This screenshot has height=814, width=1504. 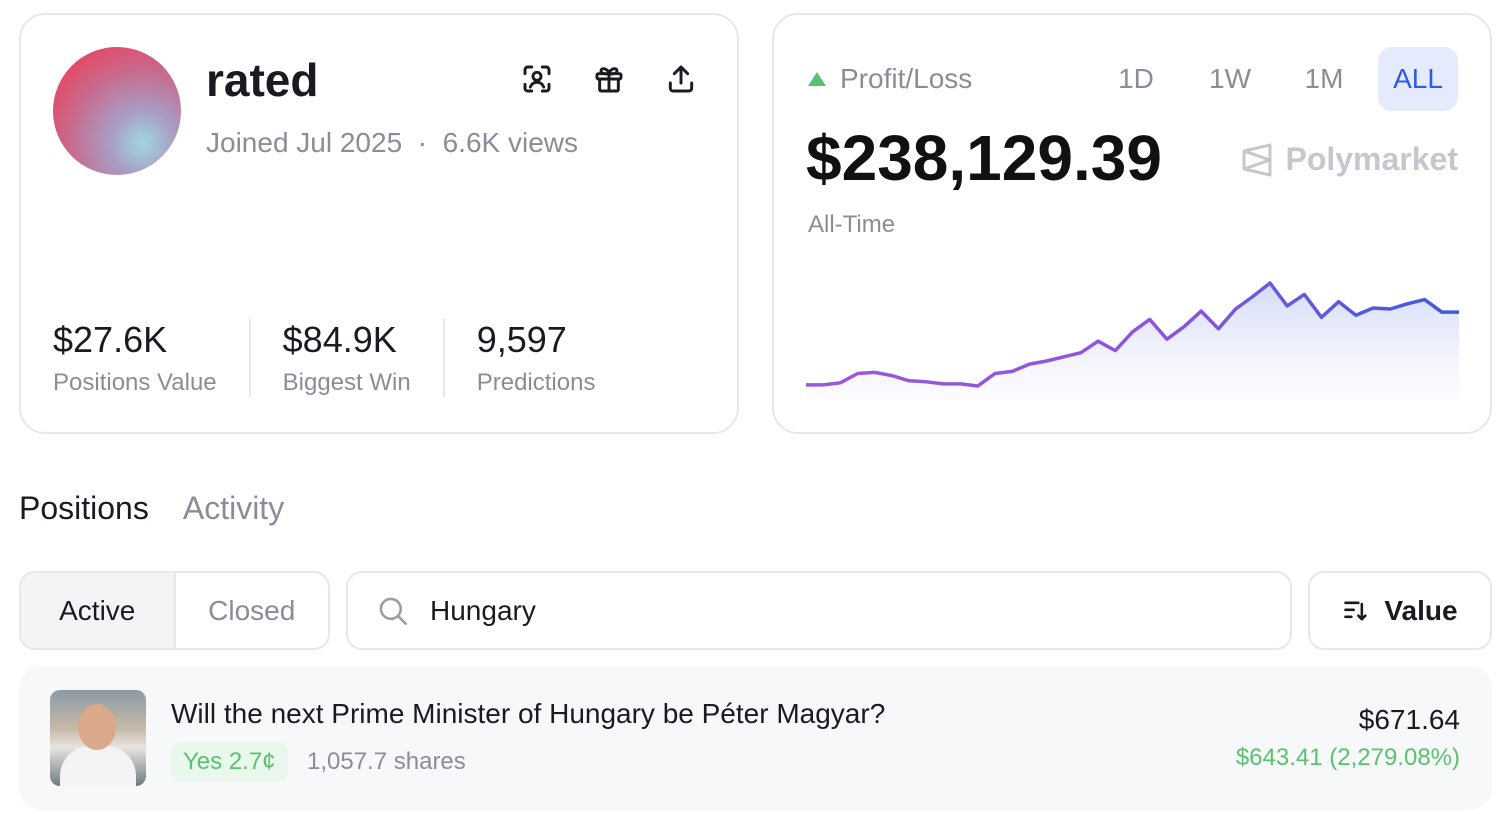 What do you see at coordinates (252, 610) in the screenshot?
I see `segment-closed: Closed` at bounding box center [252, 610].